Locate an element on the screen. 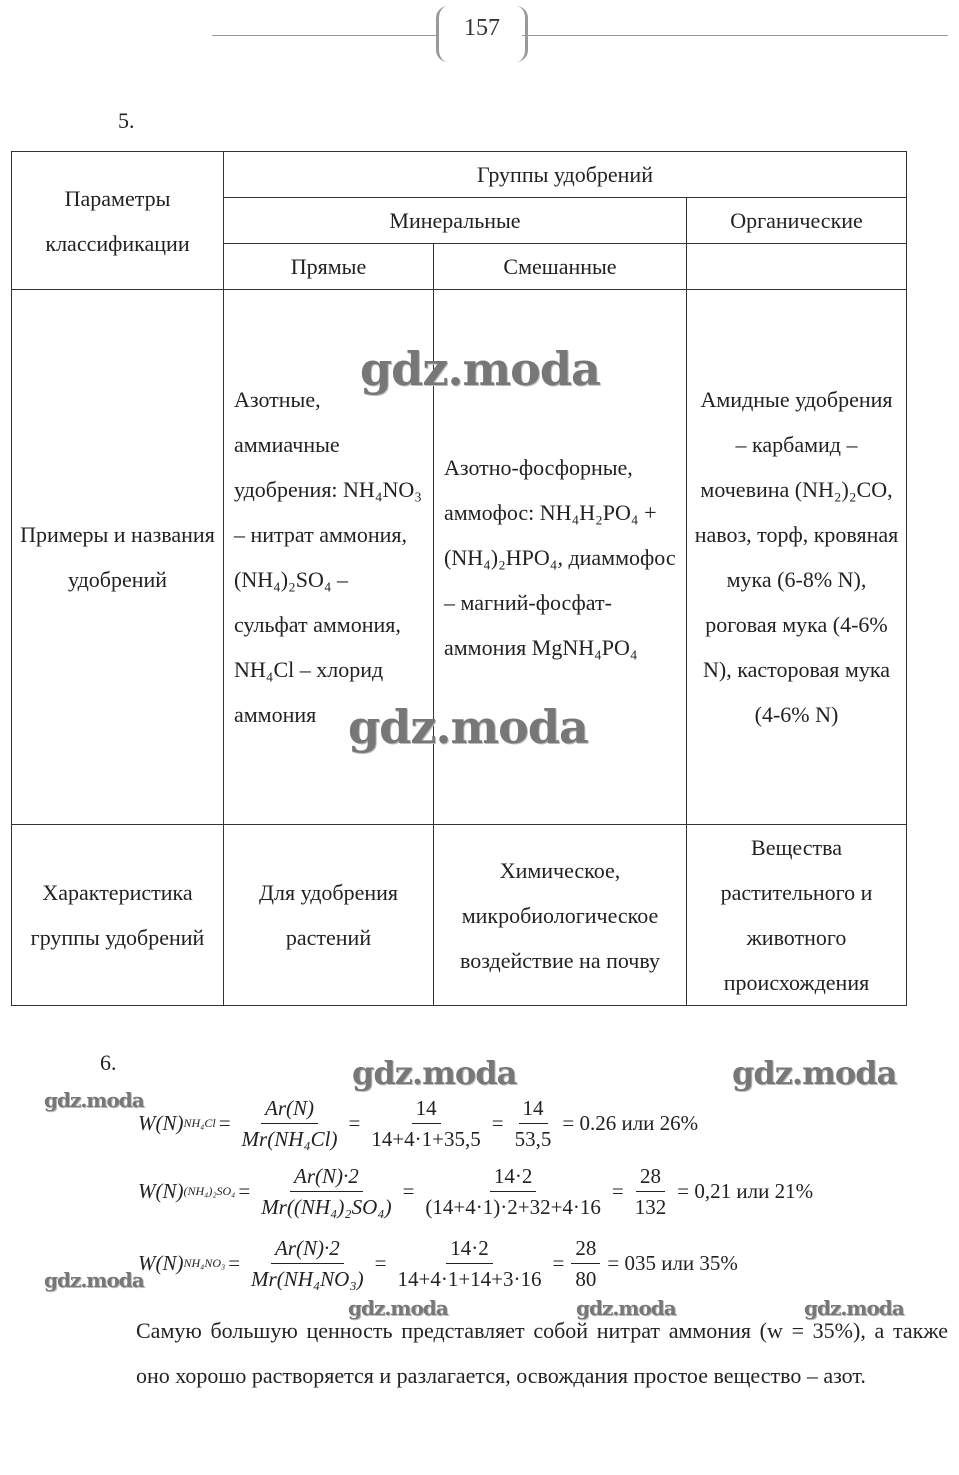 The height and width of the screenshot is (1475, 959). denominator: Mr(NH₄NO₃) is located at coordinates (307, 1279).